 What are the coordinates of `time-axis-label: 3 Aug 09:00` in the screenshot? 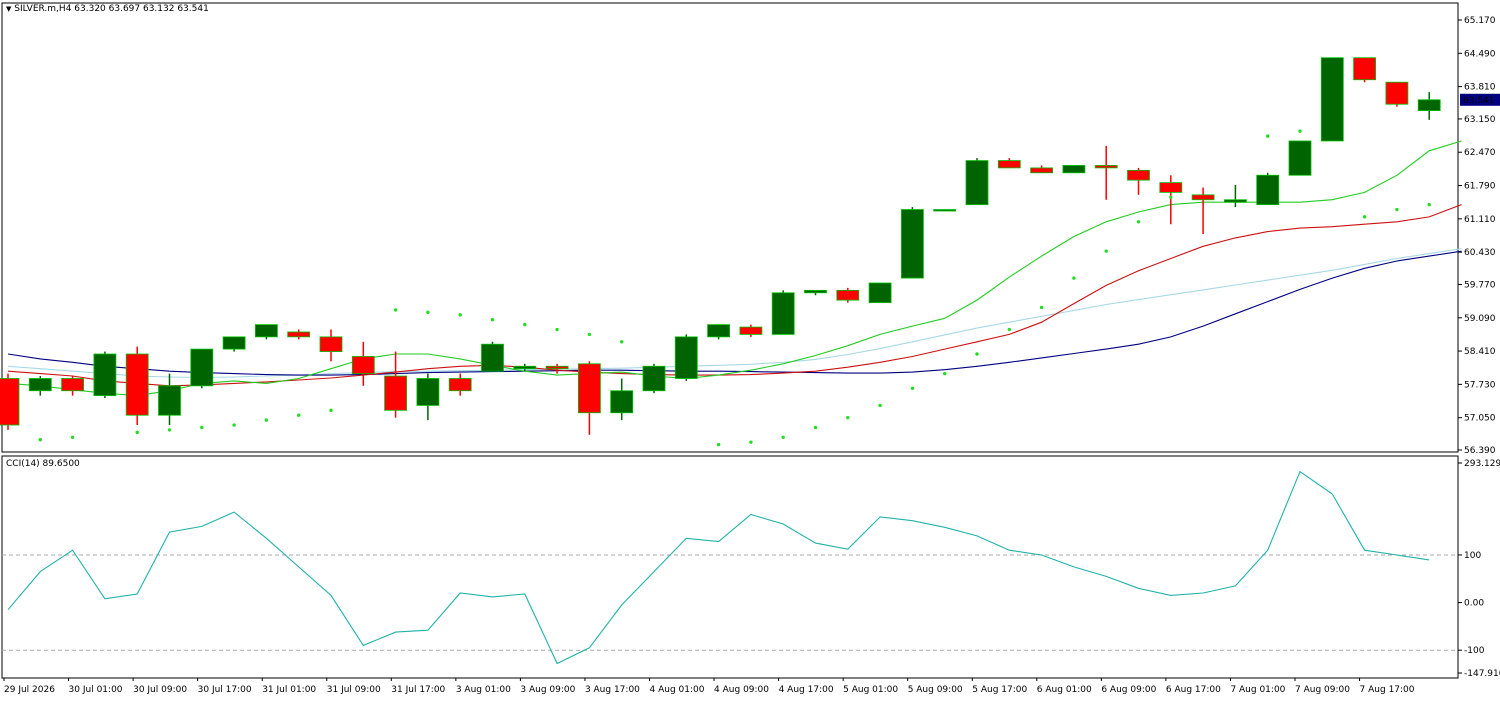 It's located at (547, 690).